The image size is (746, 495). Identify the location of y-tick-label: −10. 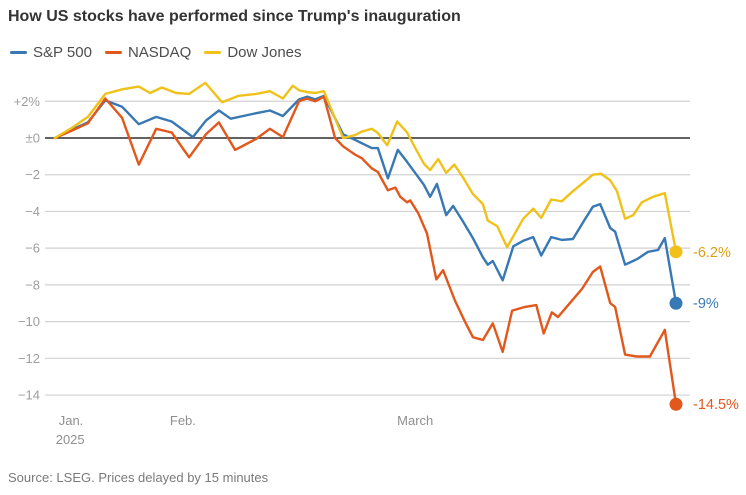
(29, 321).